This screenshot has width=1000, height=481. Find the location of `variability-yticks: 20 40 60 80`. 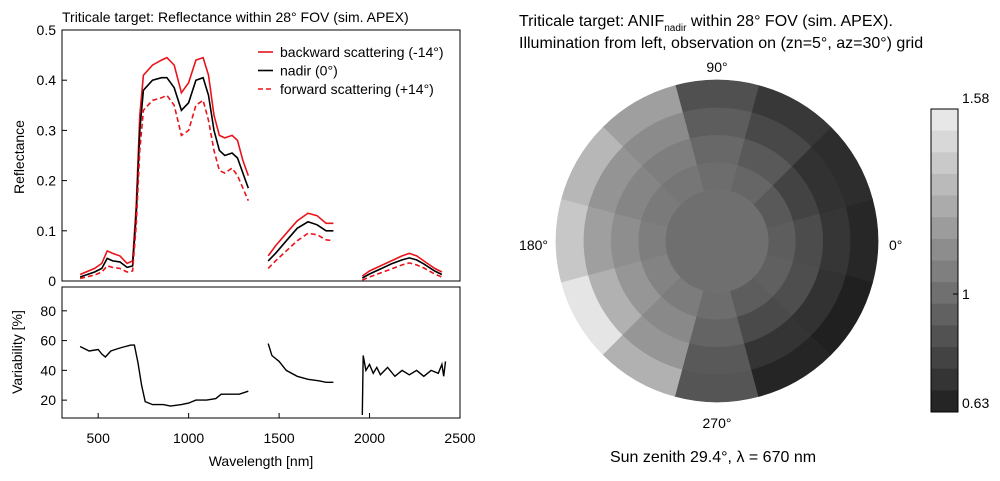

variability-yticks: 20 40 60 80 is located at coordinates (53, 355).